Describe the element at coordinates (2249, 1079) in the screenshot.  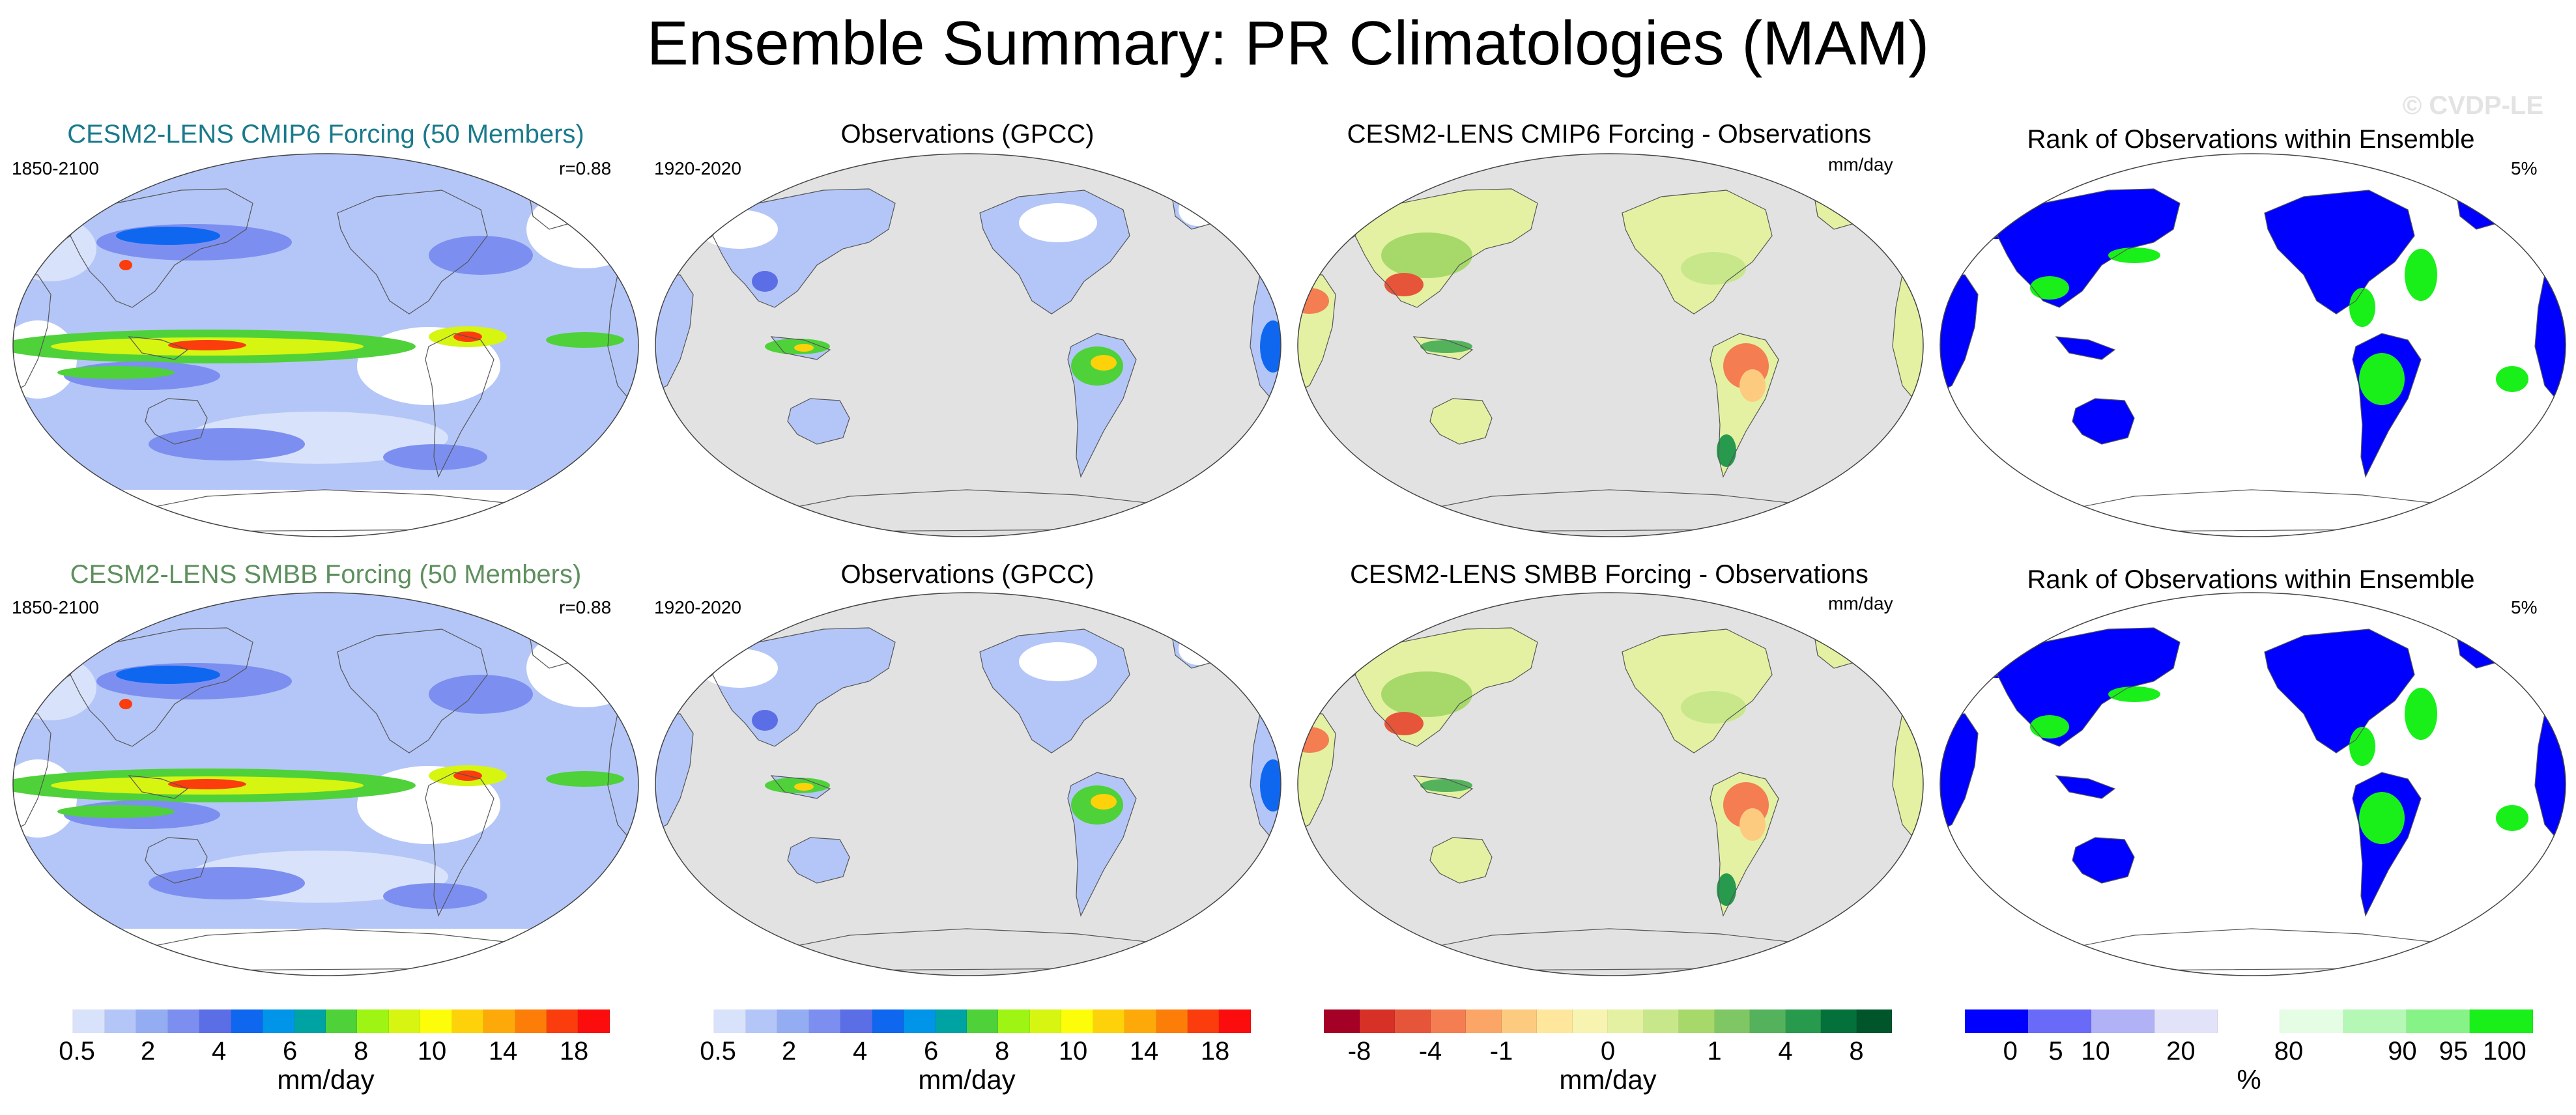
I see `rank-units: %` at that location.